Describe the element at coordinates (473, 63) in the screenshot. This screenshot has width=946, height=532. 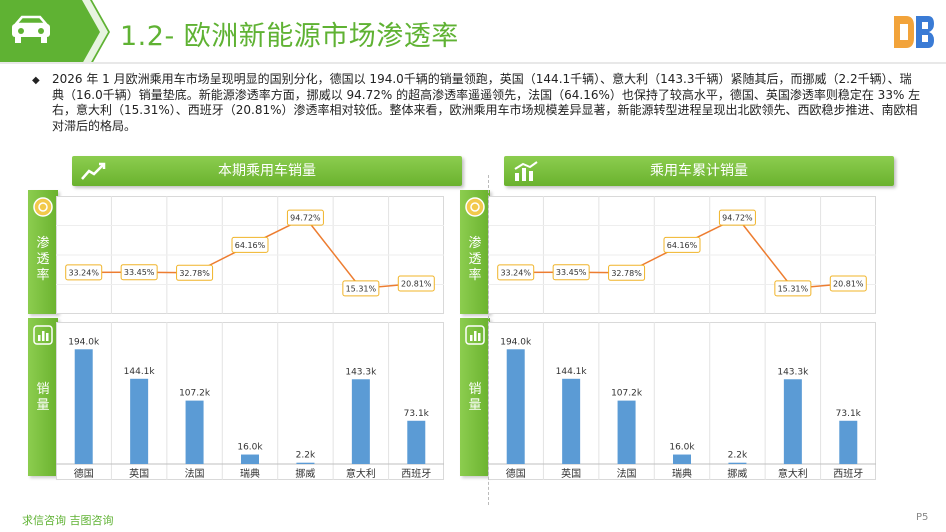
I see `header-divider` at that location.